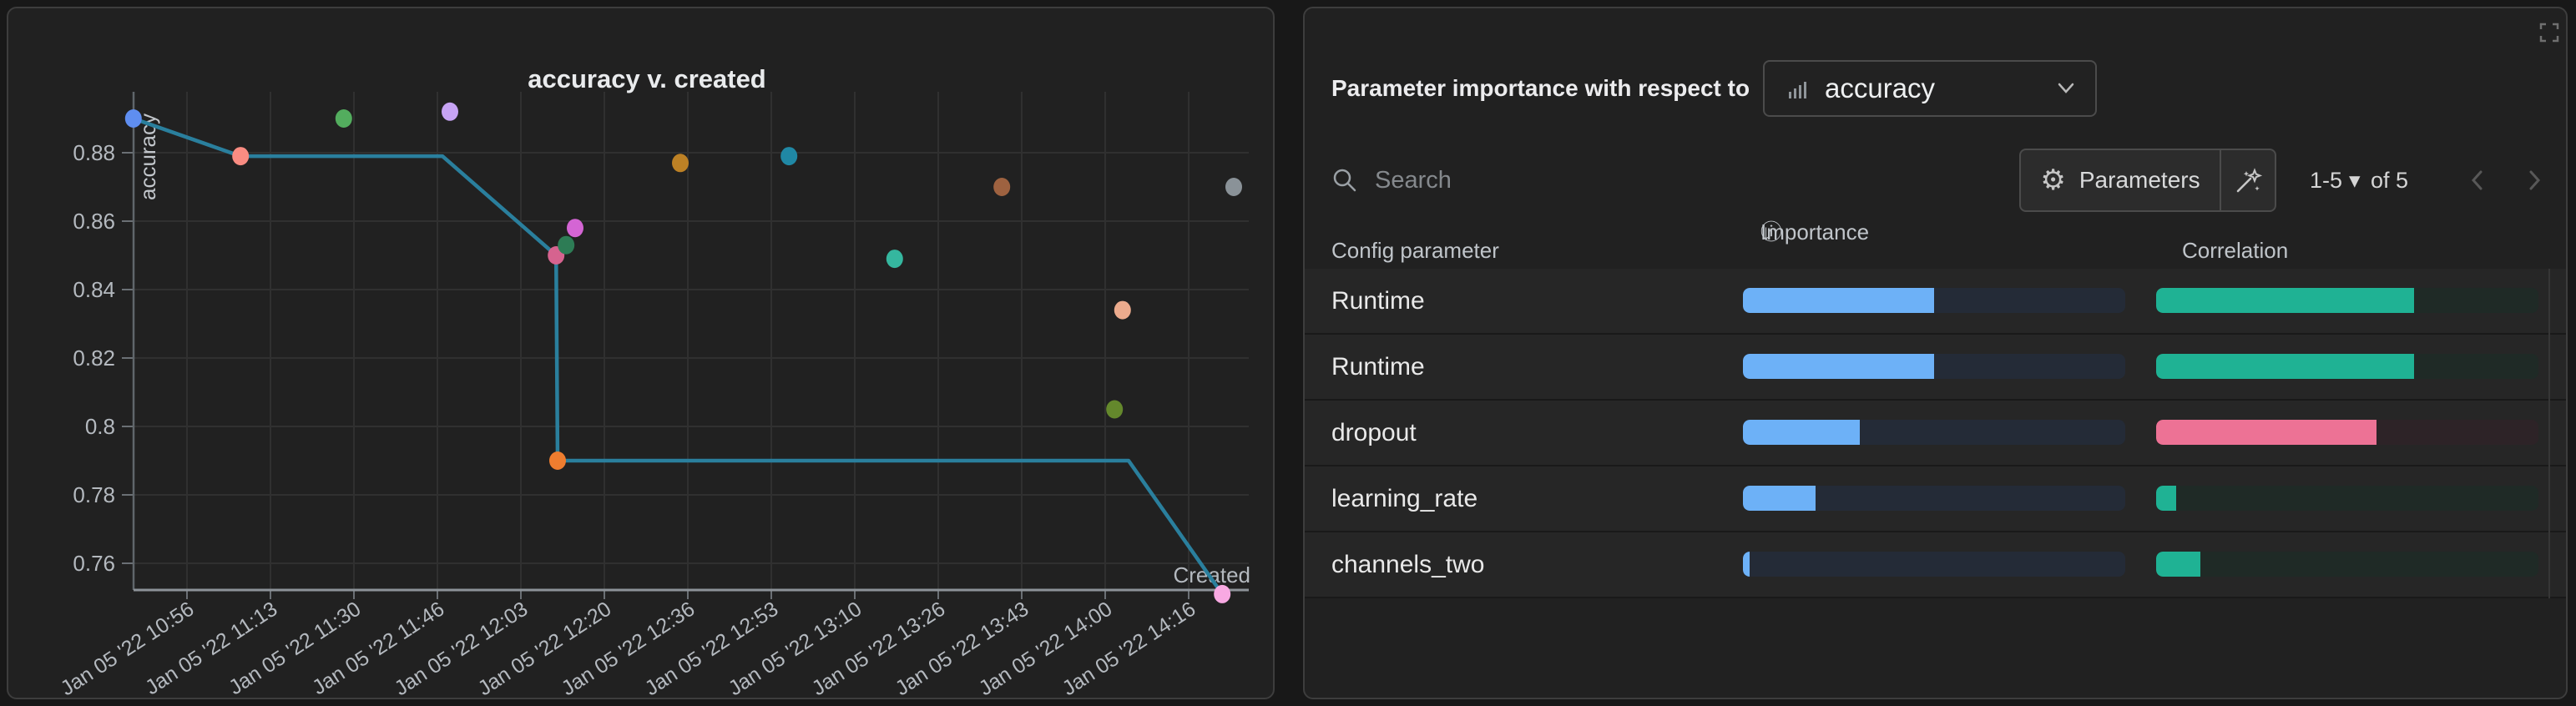 The image size is (2576, 706). I want to click on column-header-correlation: Correlation, so click(2235, 250).